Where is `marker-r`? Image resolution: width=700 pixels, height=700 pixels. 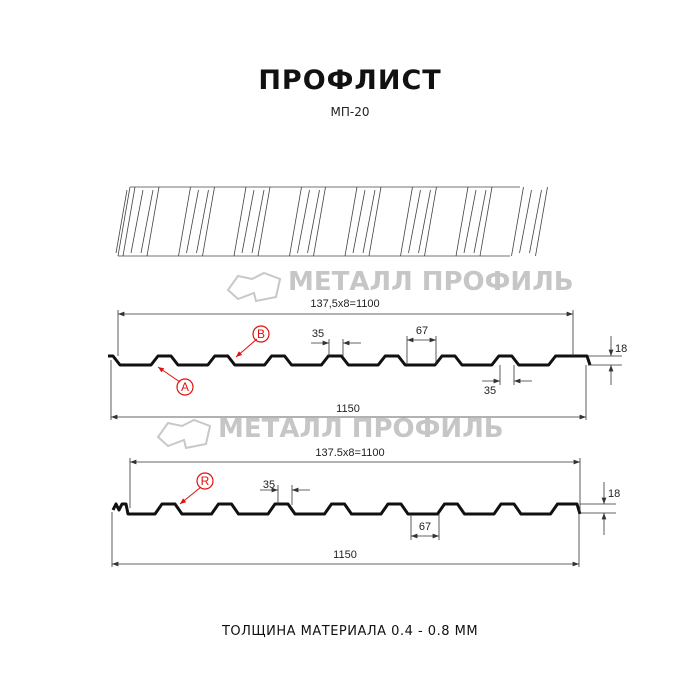
marker-r is located at coordinates (205, 481).